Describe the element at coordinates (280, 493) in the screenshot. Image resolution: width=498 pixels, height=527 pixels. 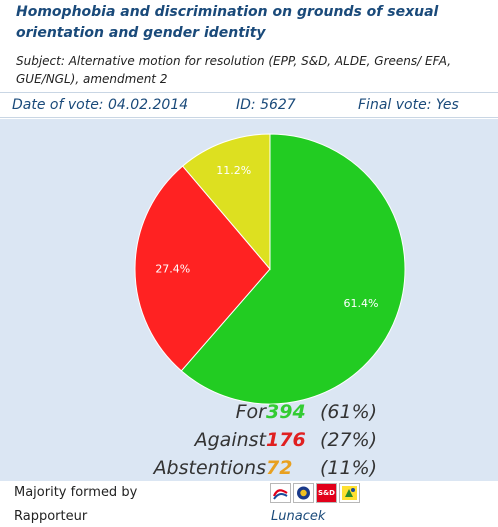
I see `epp-logo-icon` at that location.